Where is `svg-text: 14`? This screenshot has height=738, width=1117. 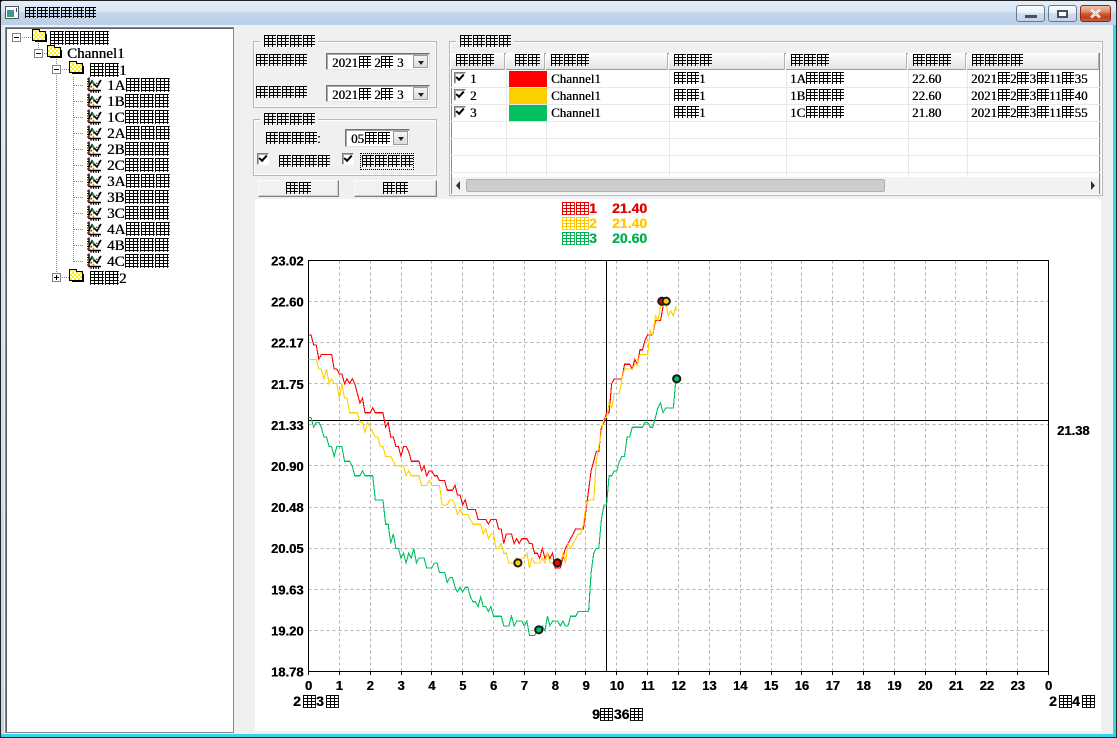 svg-text: 14 is located at coordinates (740, 685).